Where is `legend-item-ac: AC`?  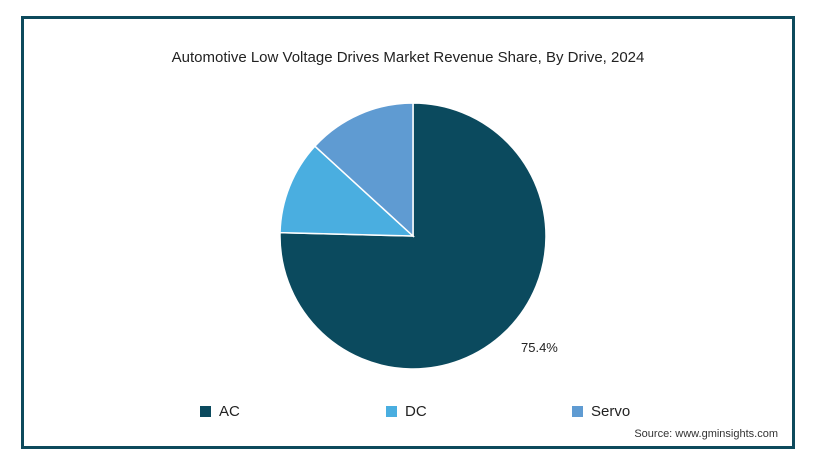 legend-item-ac: AC is located at coordinates (220, 411).